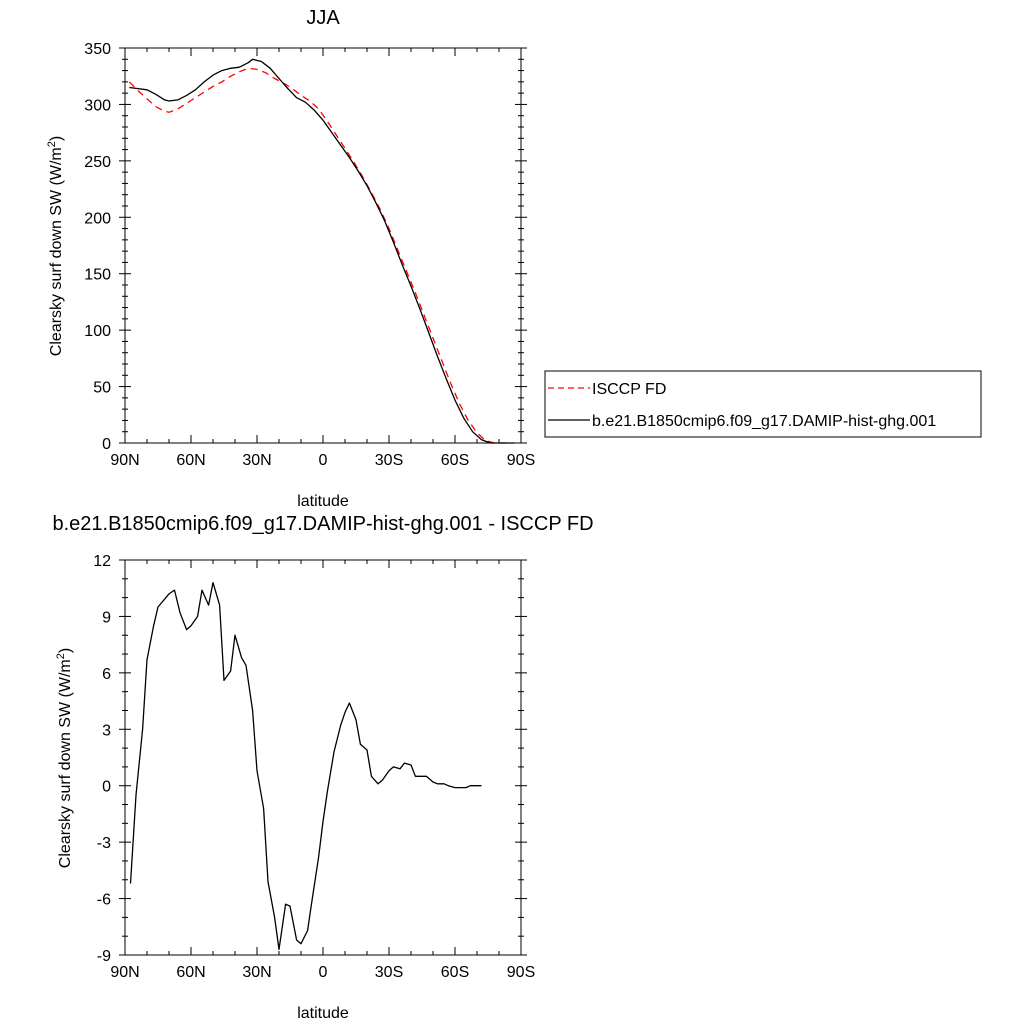 The image size is (1024, 1024). Describe the element at coordinates (102, 561) in the screenshot. I see `y-tick-label: 12` at that location.